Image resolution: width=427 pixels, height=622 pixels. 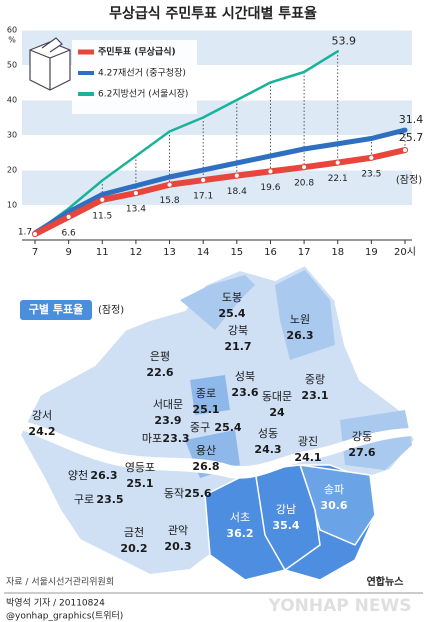 What do you see at coordinates (307, 457) in the screenshot?
I see `district-value: 24.1` at bounding box center [307, 457].